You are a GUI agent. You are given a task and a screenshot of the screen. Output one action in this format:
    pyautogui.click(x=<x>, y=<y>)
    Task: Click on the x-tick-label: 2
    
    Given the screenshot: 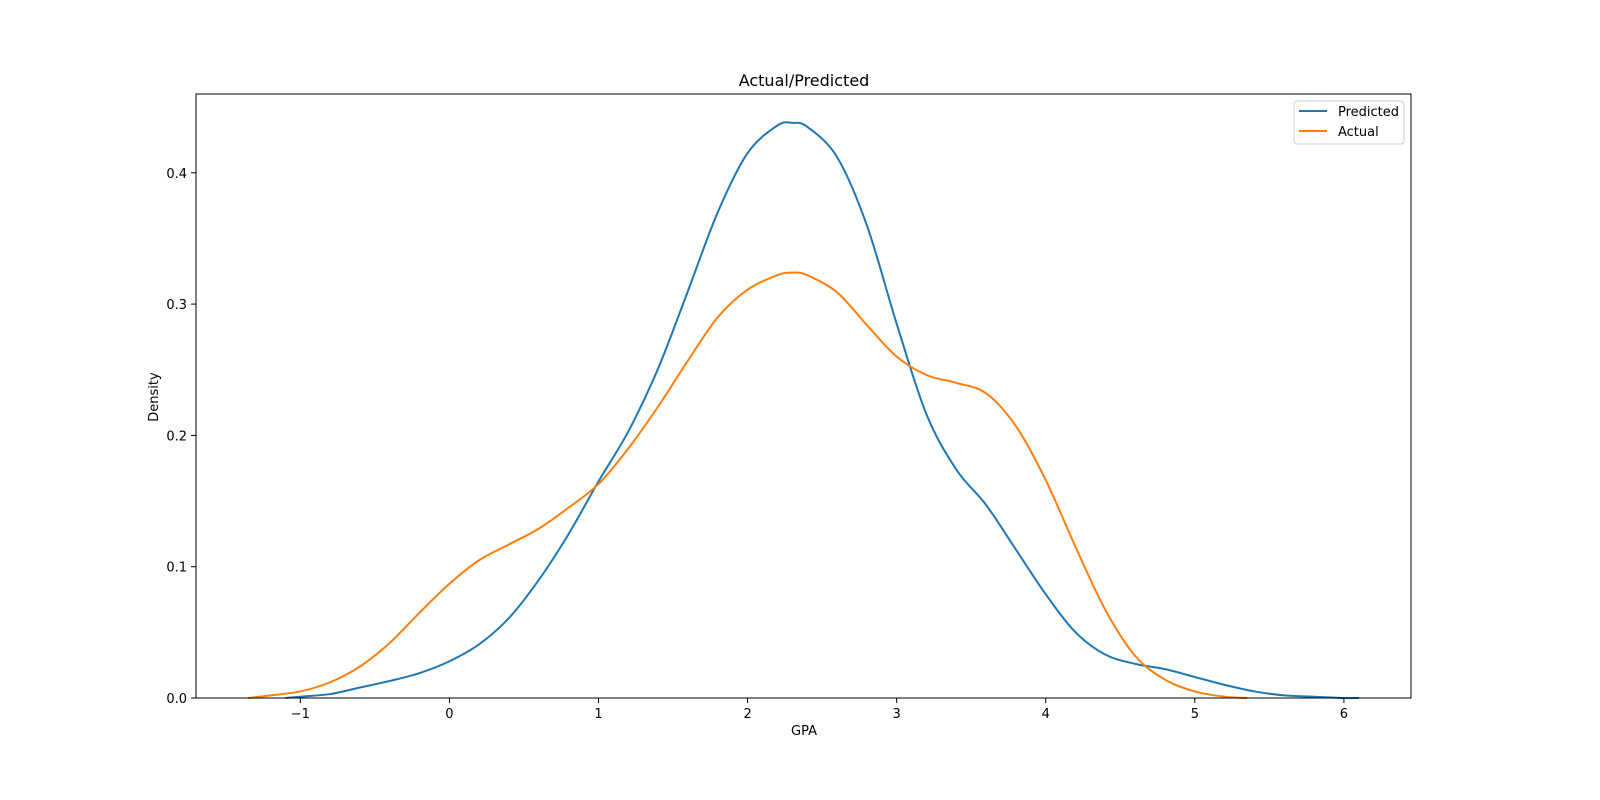 What is the action you would take?
    pyautogui.click(x=747, y=714)
    